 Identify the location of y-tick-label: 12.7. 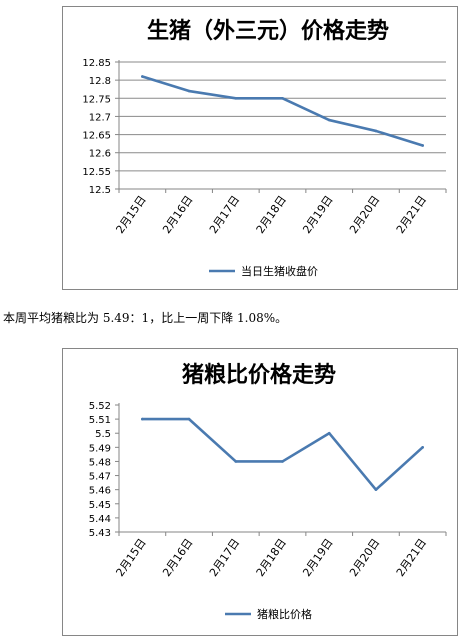
(100, 117).